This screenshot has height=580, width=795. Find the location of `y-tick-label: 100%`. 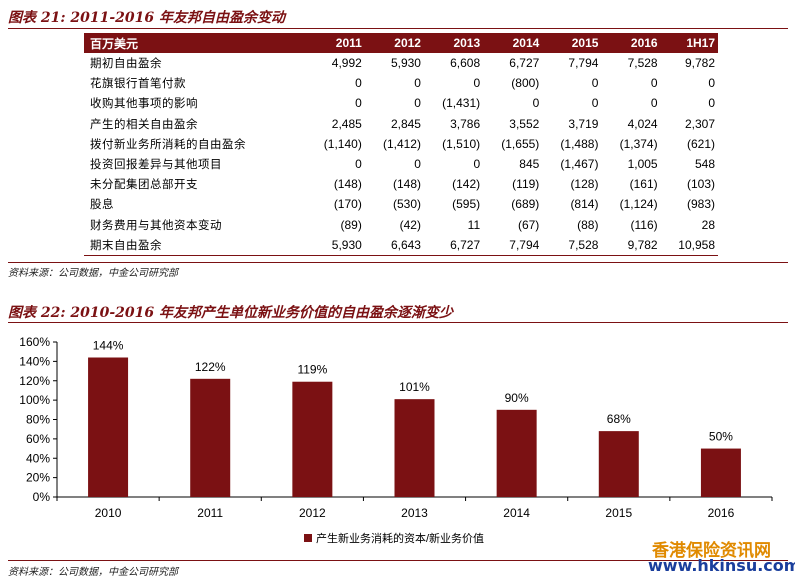

y-tick-label: 100% is located at coordinates (34, 400).